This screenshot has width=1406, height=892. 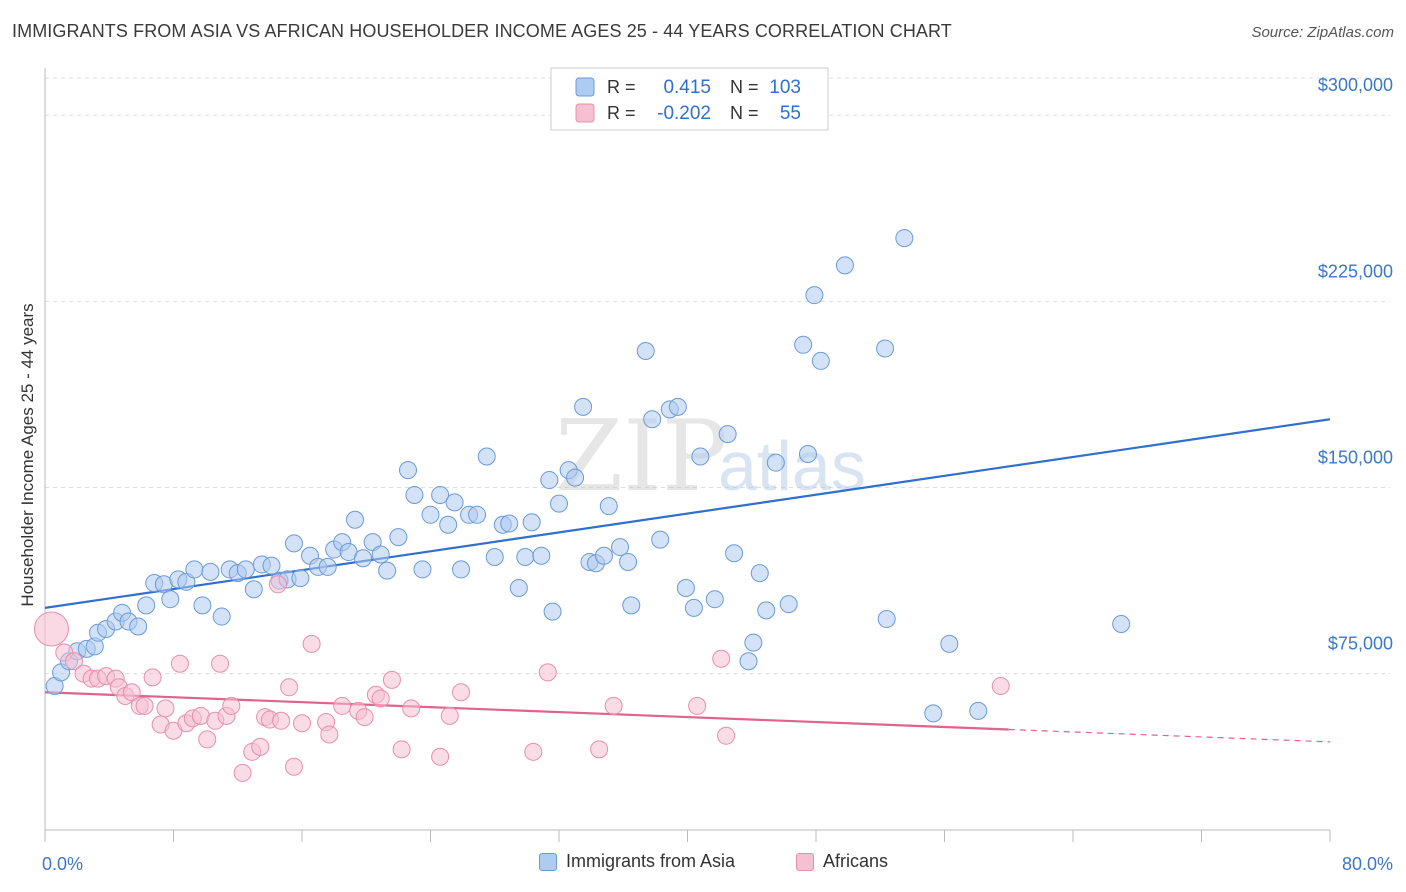 I want to click on legend-box: R = 0.415 N = 103 R = -0.202 N = 55, so click(x=689, y=99).